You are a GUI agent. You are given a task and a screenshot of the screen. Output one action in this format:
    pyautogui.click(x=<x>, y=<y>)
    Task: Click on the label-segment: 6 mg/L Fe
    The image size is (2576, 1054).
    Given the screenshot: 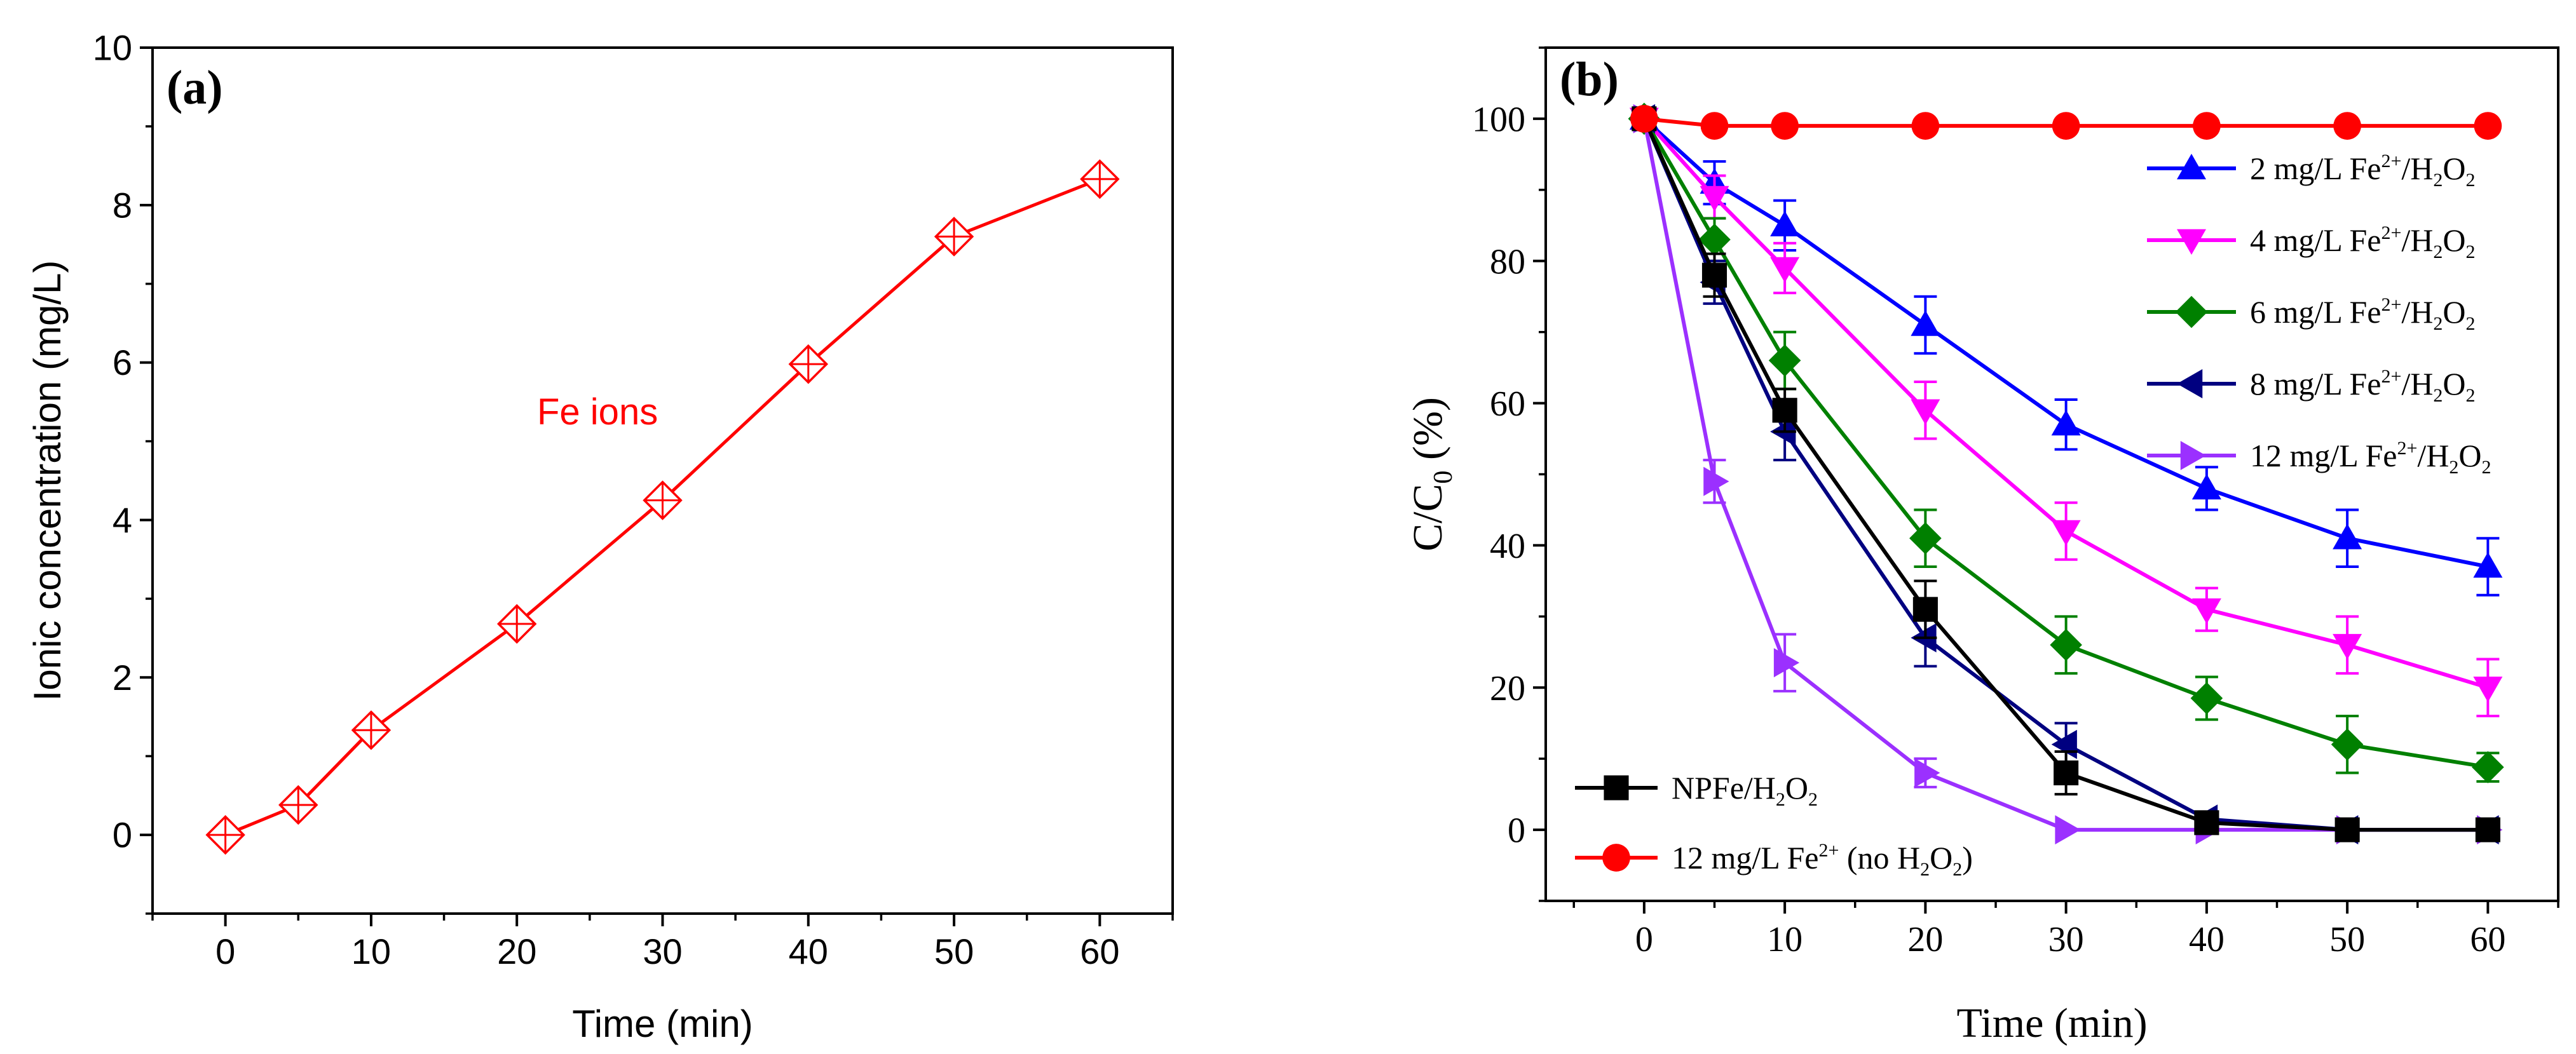 What is the action you would take?
    pyautogui.click(x=2315, y=312)
    